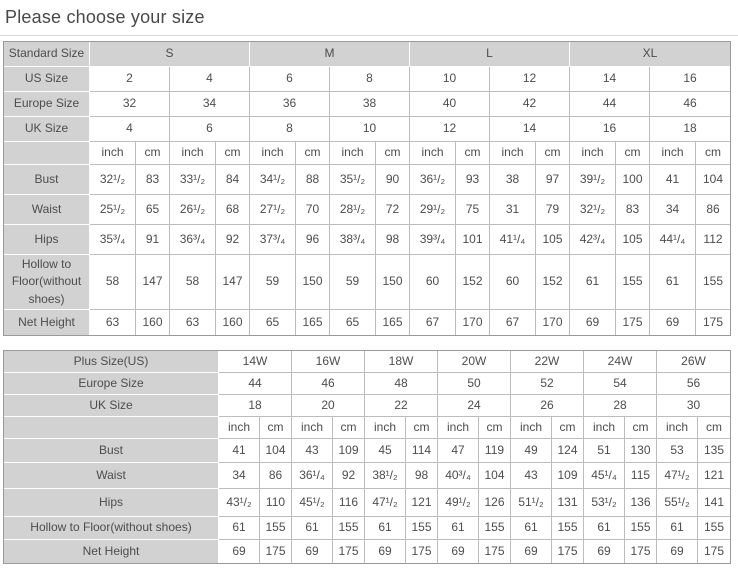 The width and height of the screenshot is (738, 570). I want to click on value-cell: 20, so click(328, 406).